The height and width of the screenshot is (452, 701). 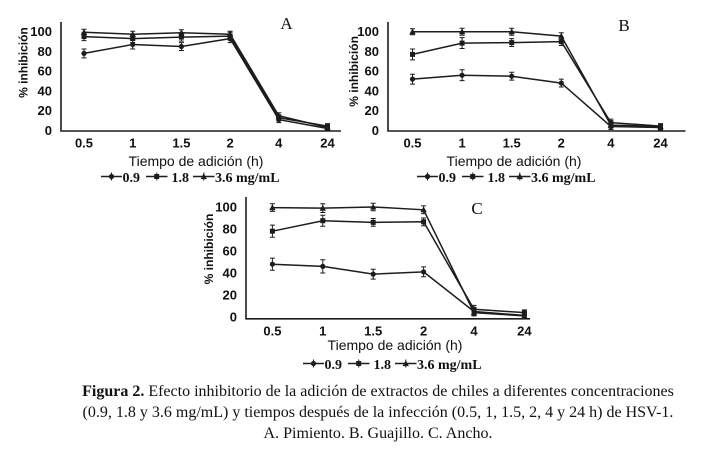 I want to click on svg-text: C, so click(x=476, y=208).